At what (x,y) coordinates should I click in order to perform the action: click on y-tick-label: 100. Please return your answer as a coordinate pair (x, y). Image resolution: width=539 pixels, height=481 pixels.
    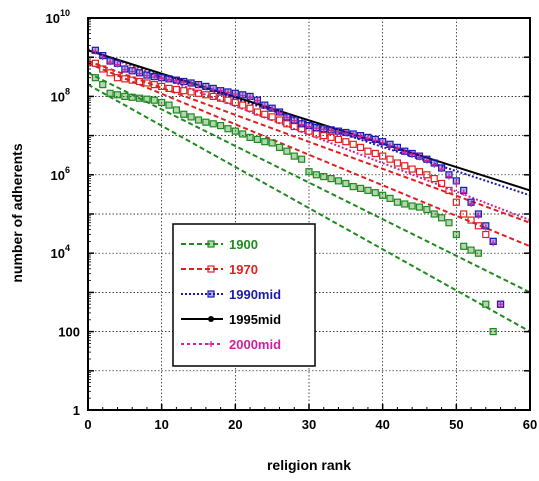
    Looking at the image, I should click on (69, 332).